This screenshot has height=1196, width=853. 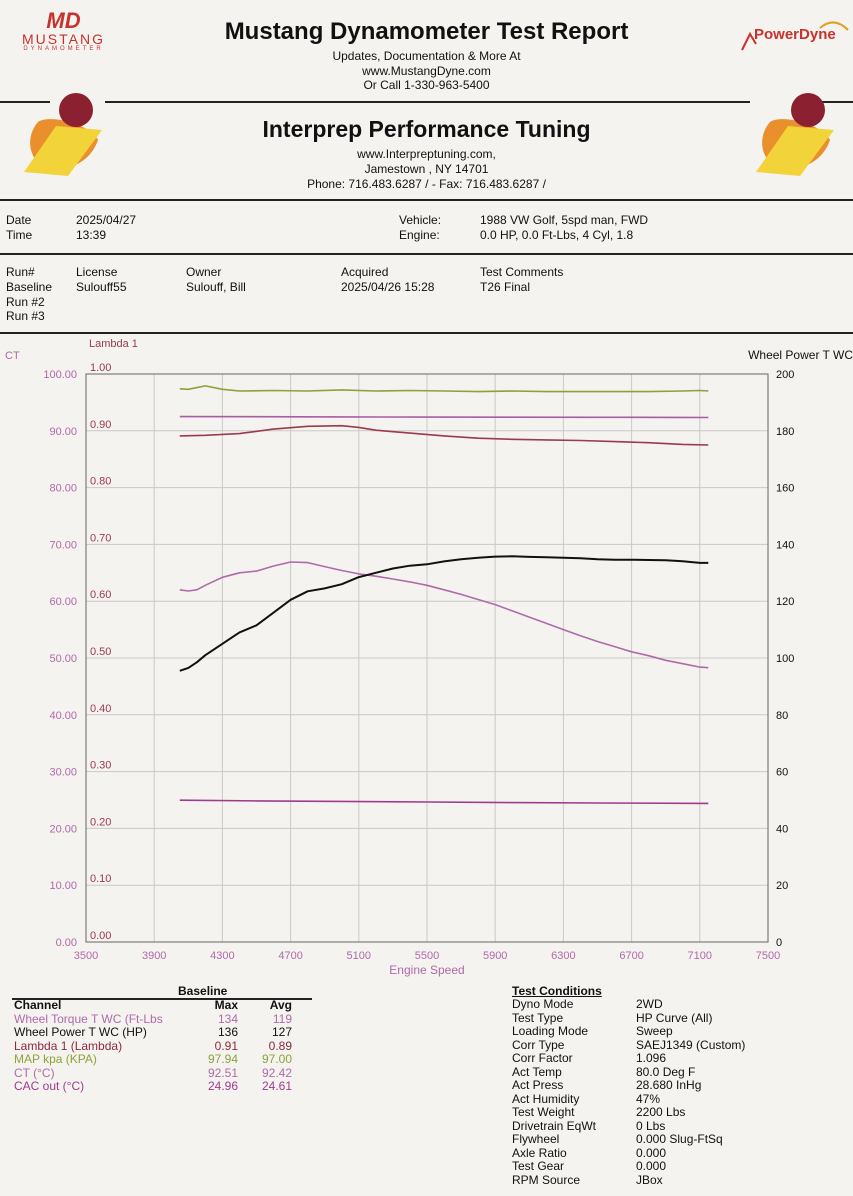 What do you see at coordinates (628, 1058) in the screenshot?
I see `conditions-row: Corr Factor 1.096` at bounding box center [628, 1058].